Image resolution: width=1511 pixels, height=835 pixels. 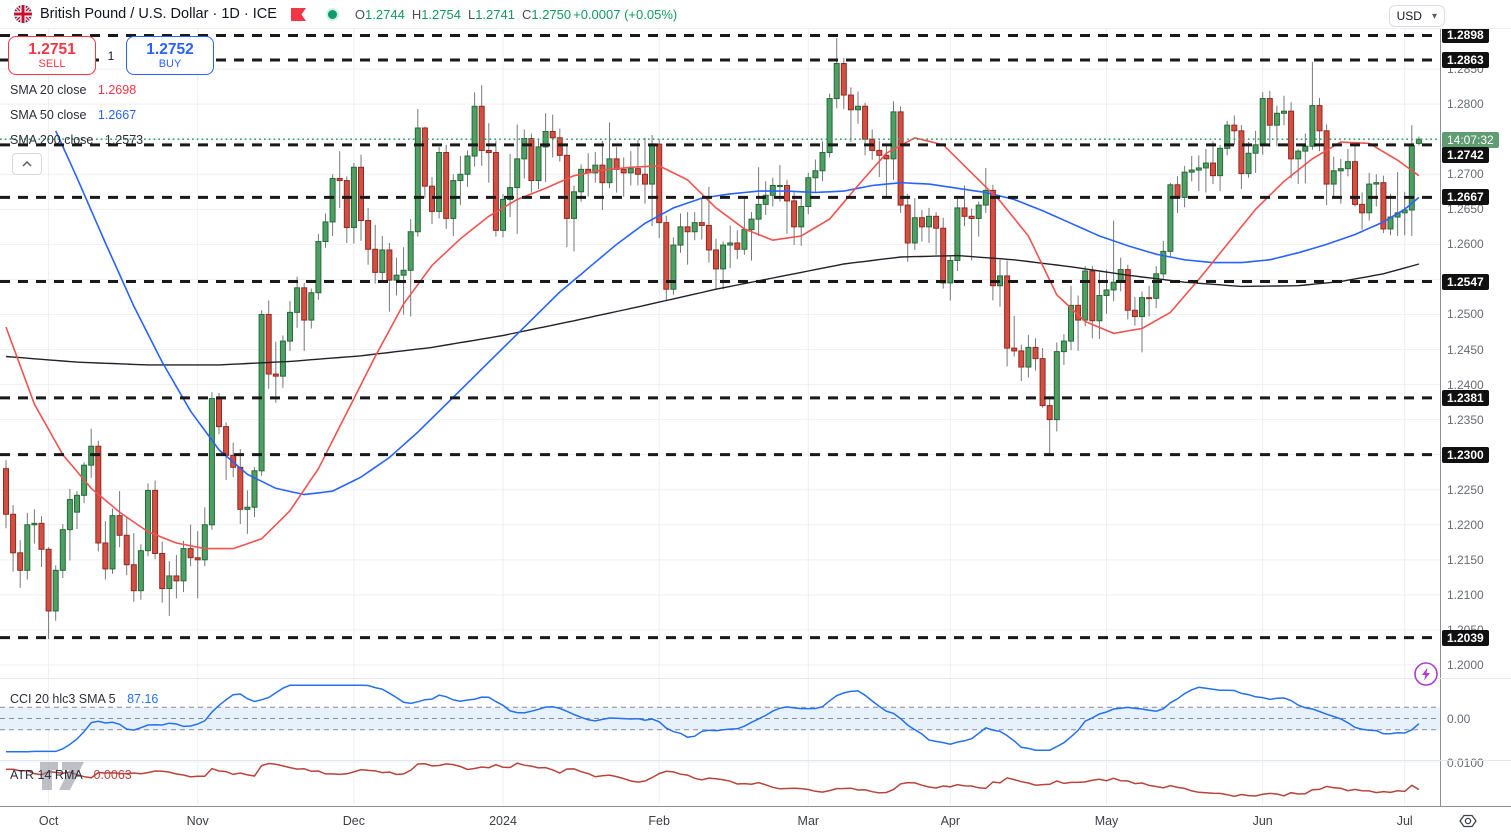 I want to click on sell-label: SELL, so click(x=52, y=63).